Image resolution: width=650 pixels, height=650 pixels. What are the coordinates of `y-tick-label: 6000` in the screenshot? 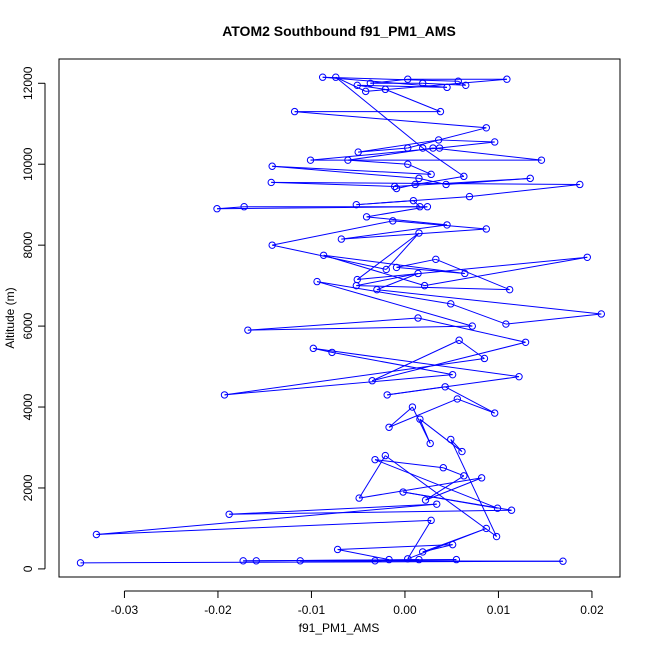 It's located at (28, 325).